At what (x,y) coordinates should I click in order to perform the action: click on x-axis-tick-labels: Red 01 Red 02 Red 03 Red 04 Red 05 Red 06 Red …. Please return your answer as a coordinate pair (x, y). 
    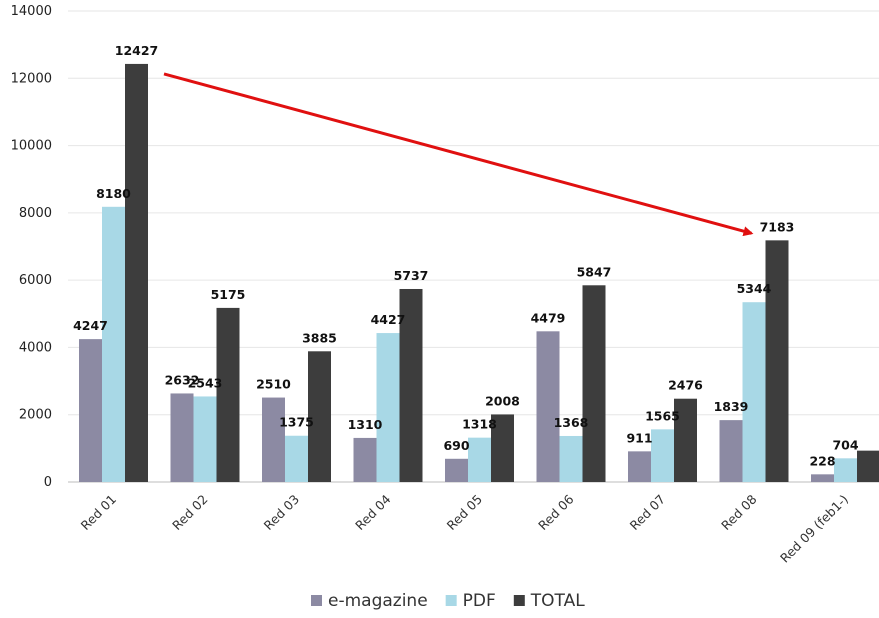
    Looking at the image, I should click on (464, 528).